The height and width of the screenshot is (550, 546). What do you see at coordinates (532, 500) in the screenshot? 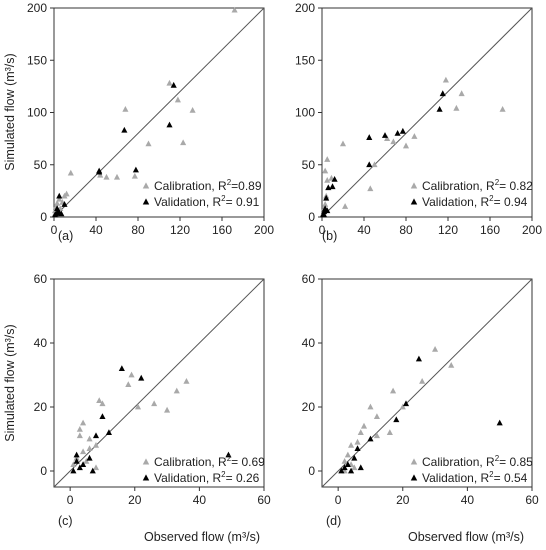
I see `x-tick-label: 60` at bounding box center [532, 500].